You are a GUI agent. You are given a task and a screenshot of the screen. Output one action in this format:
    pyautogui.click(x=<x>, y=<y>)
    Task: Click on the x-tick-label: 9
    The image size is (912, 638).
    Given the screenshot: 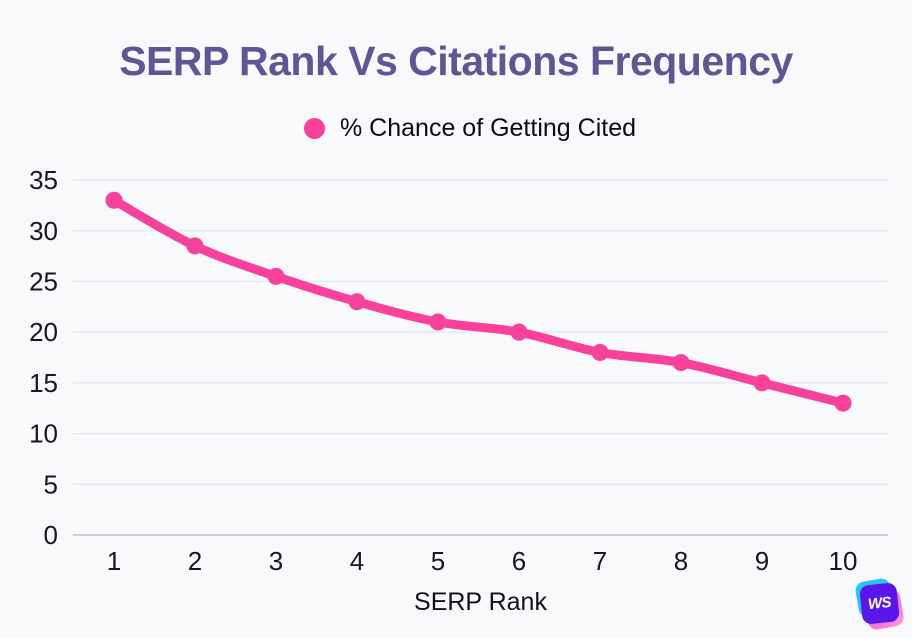 What is the action you would take?
    pyautogui.click(x=762, y=561)
    